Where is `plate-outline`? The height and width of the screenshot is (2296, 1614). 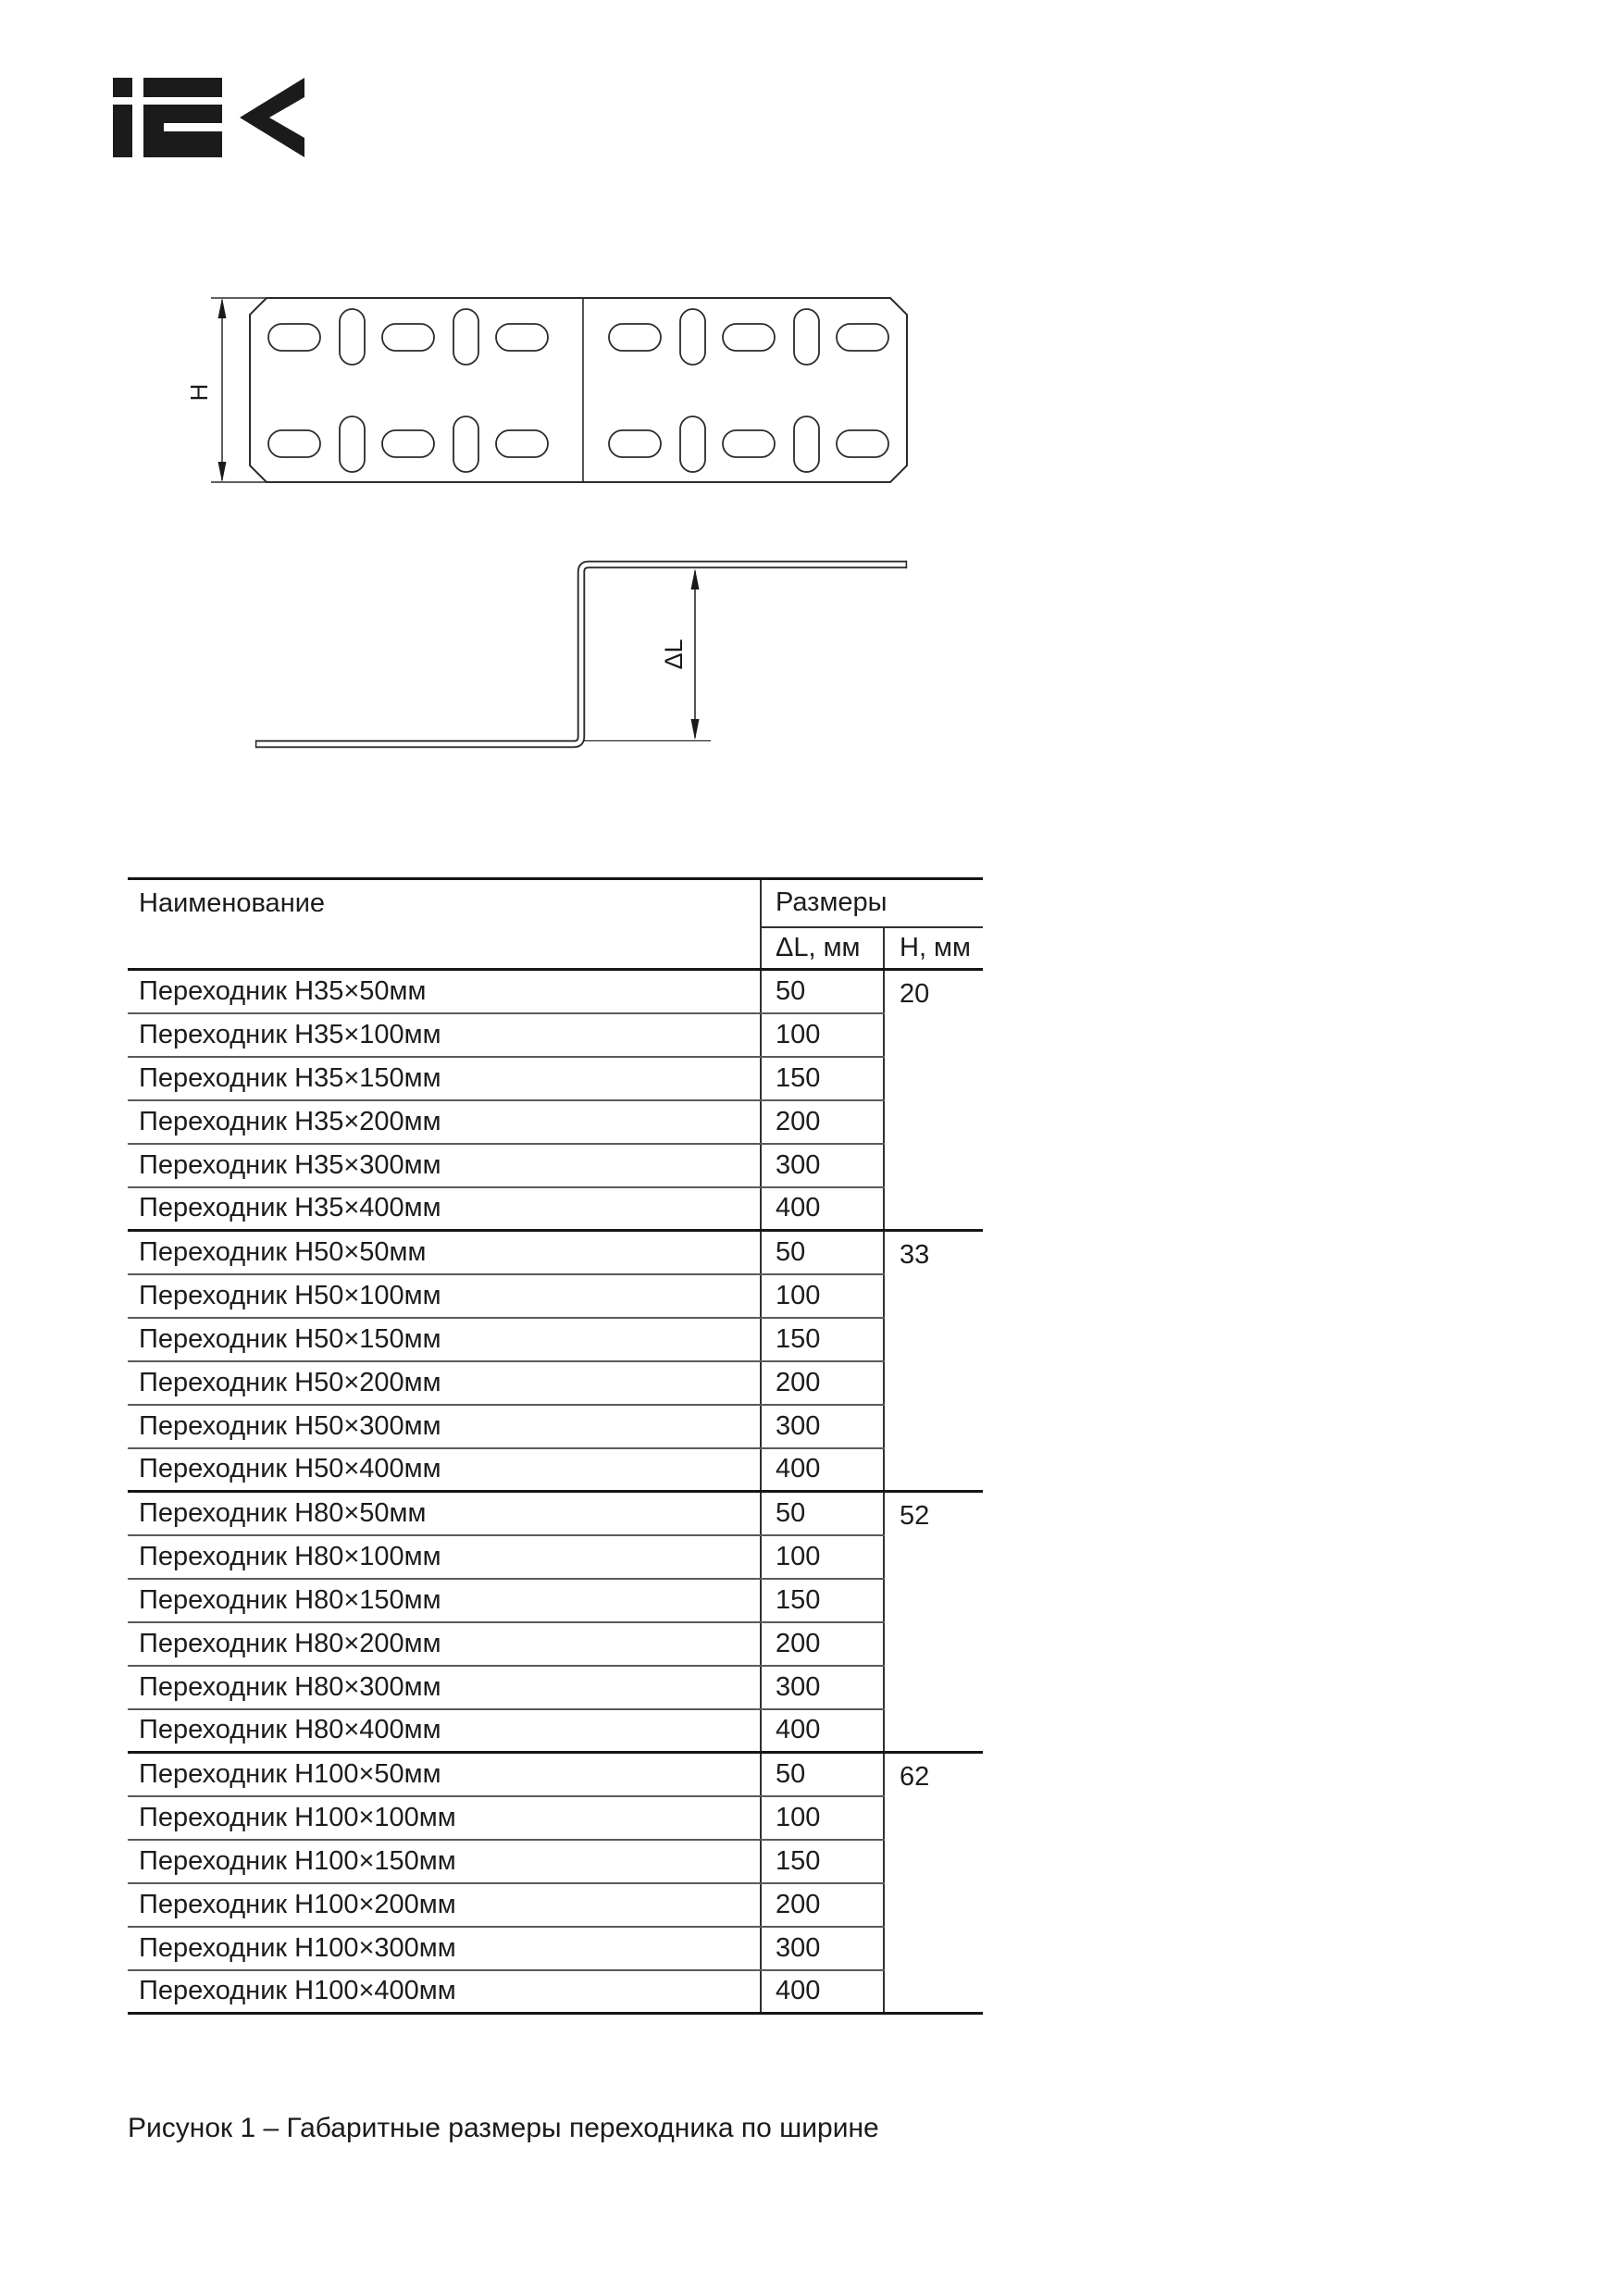 plate-outline is located at coordinates (579, 390).